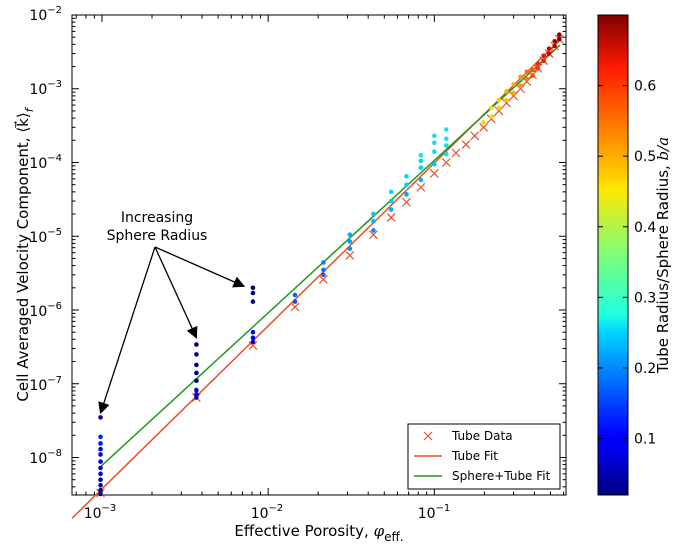  I want to click on legend-label-tube-fit: Tube Fit, so click(474, 456).